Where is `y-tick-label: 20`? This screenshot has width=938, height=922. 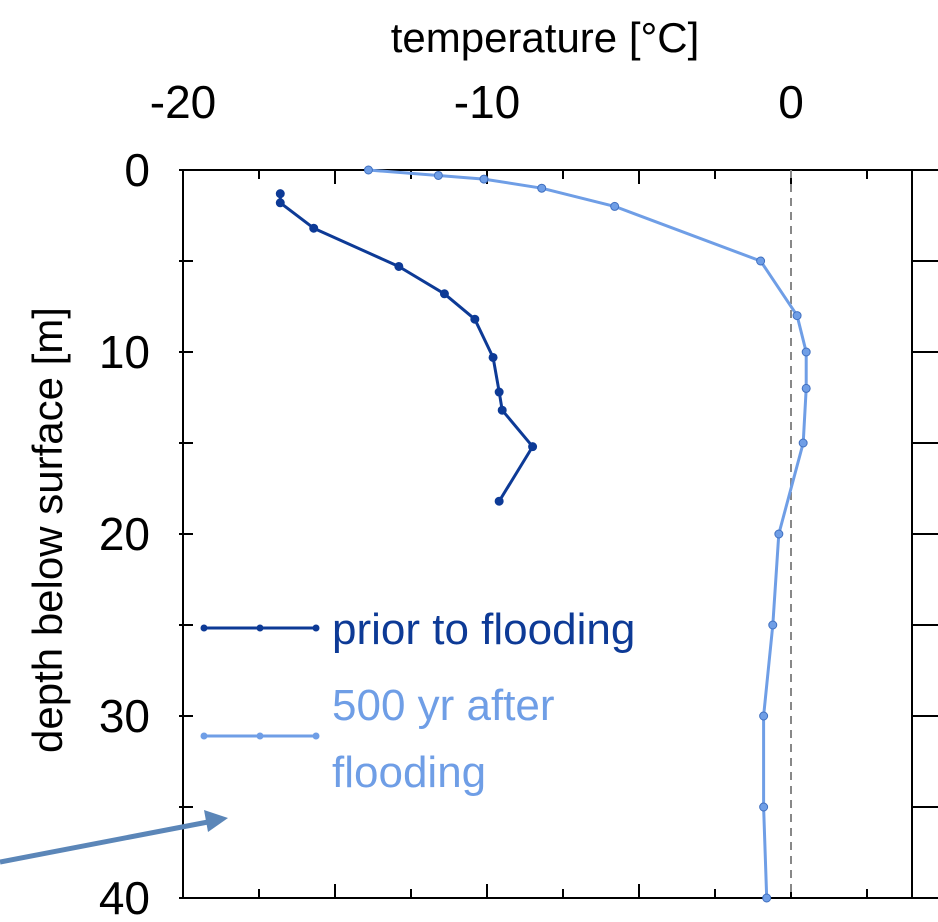 y-tick-label: 20 is located at coordinates (124, 534).